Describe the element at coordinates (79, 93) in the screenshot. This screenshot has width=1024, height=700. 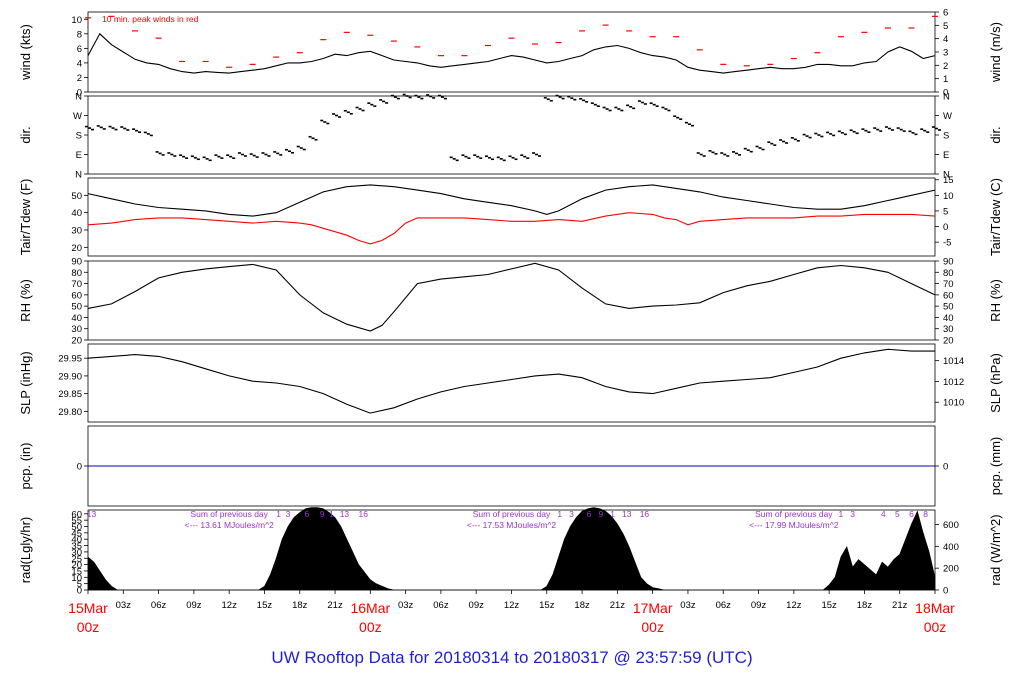
I see `wind-ytick-label: 0` at that location.